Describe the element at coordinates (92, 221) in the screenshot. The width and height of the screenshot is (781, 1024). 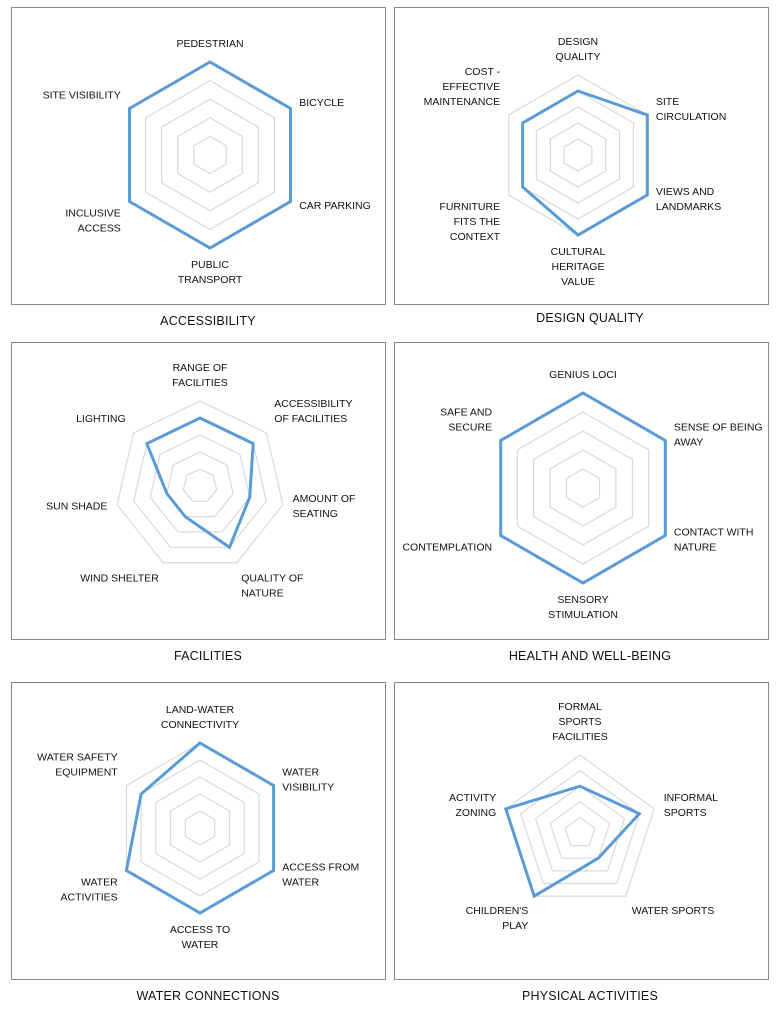
I see `axis-label-inclusive-access: INCLUSIVE ACCESS` at that location.